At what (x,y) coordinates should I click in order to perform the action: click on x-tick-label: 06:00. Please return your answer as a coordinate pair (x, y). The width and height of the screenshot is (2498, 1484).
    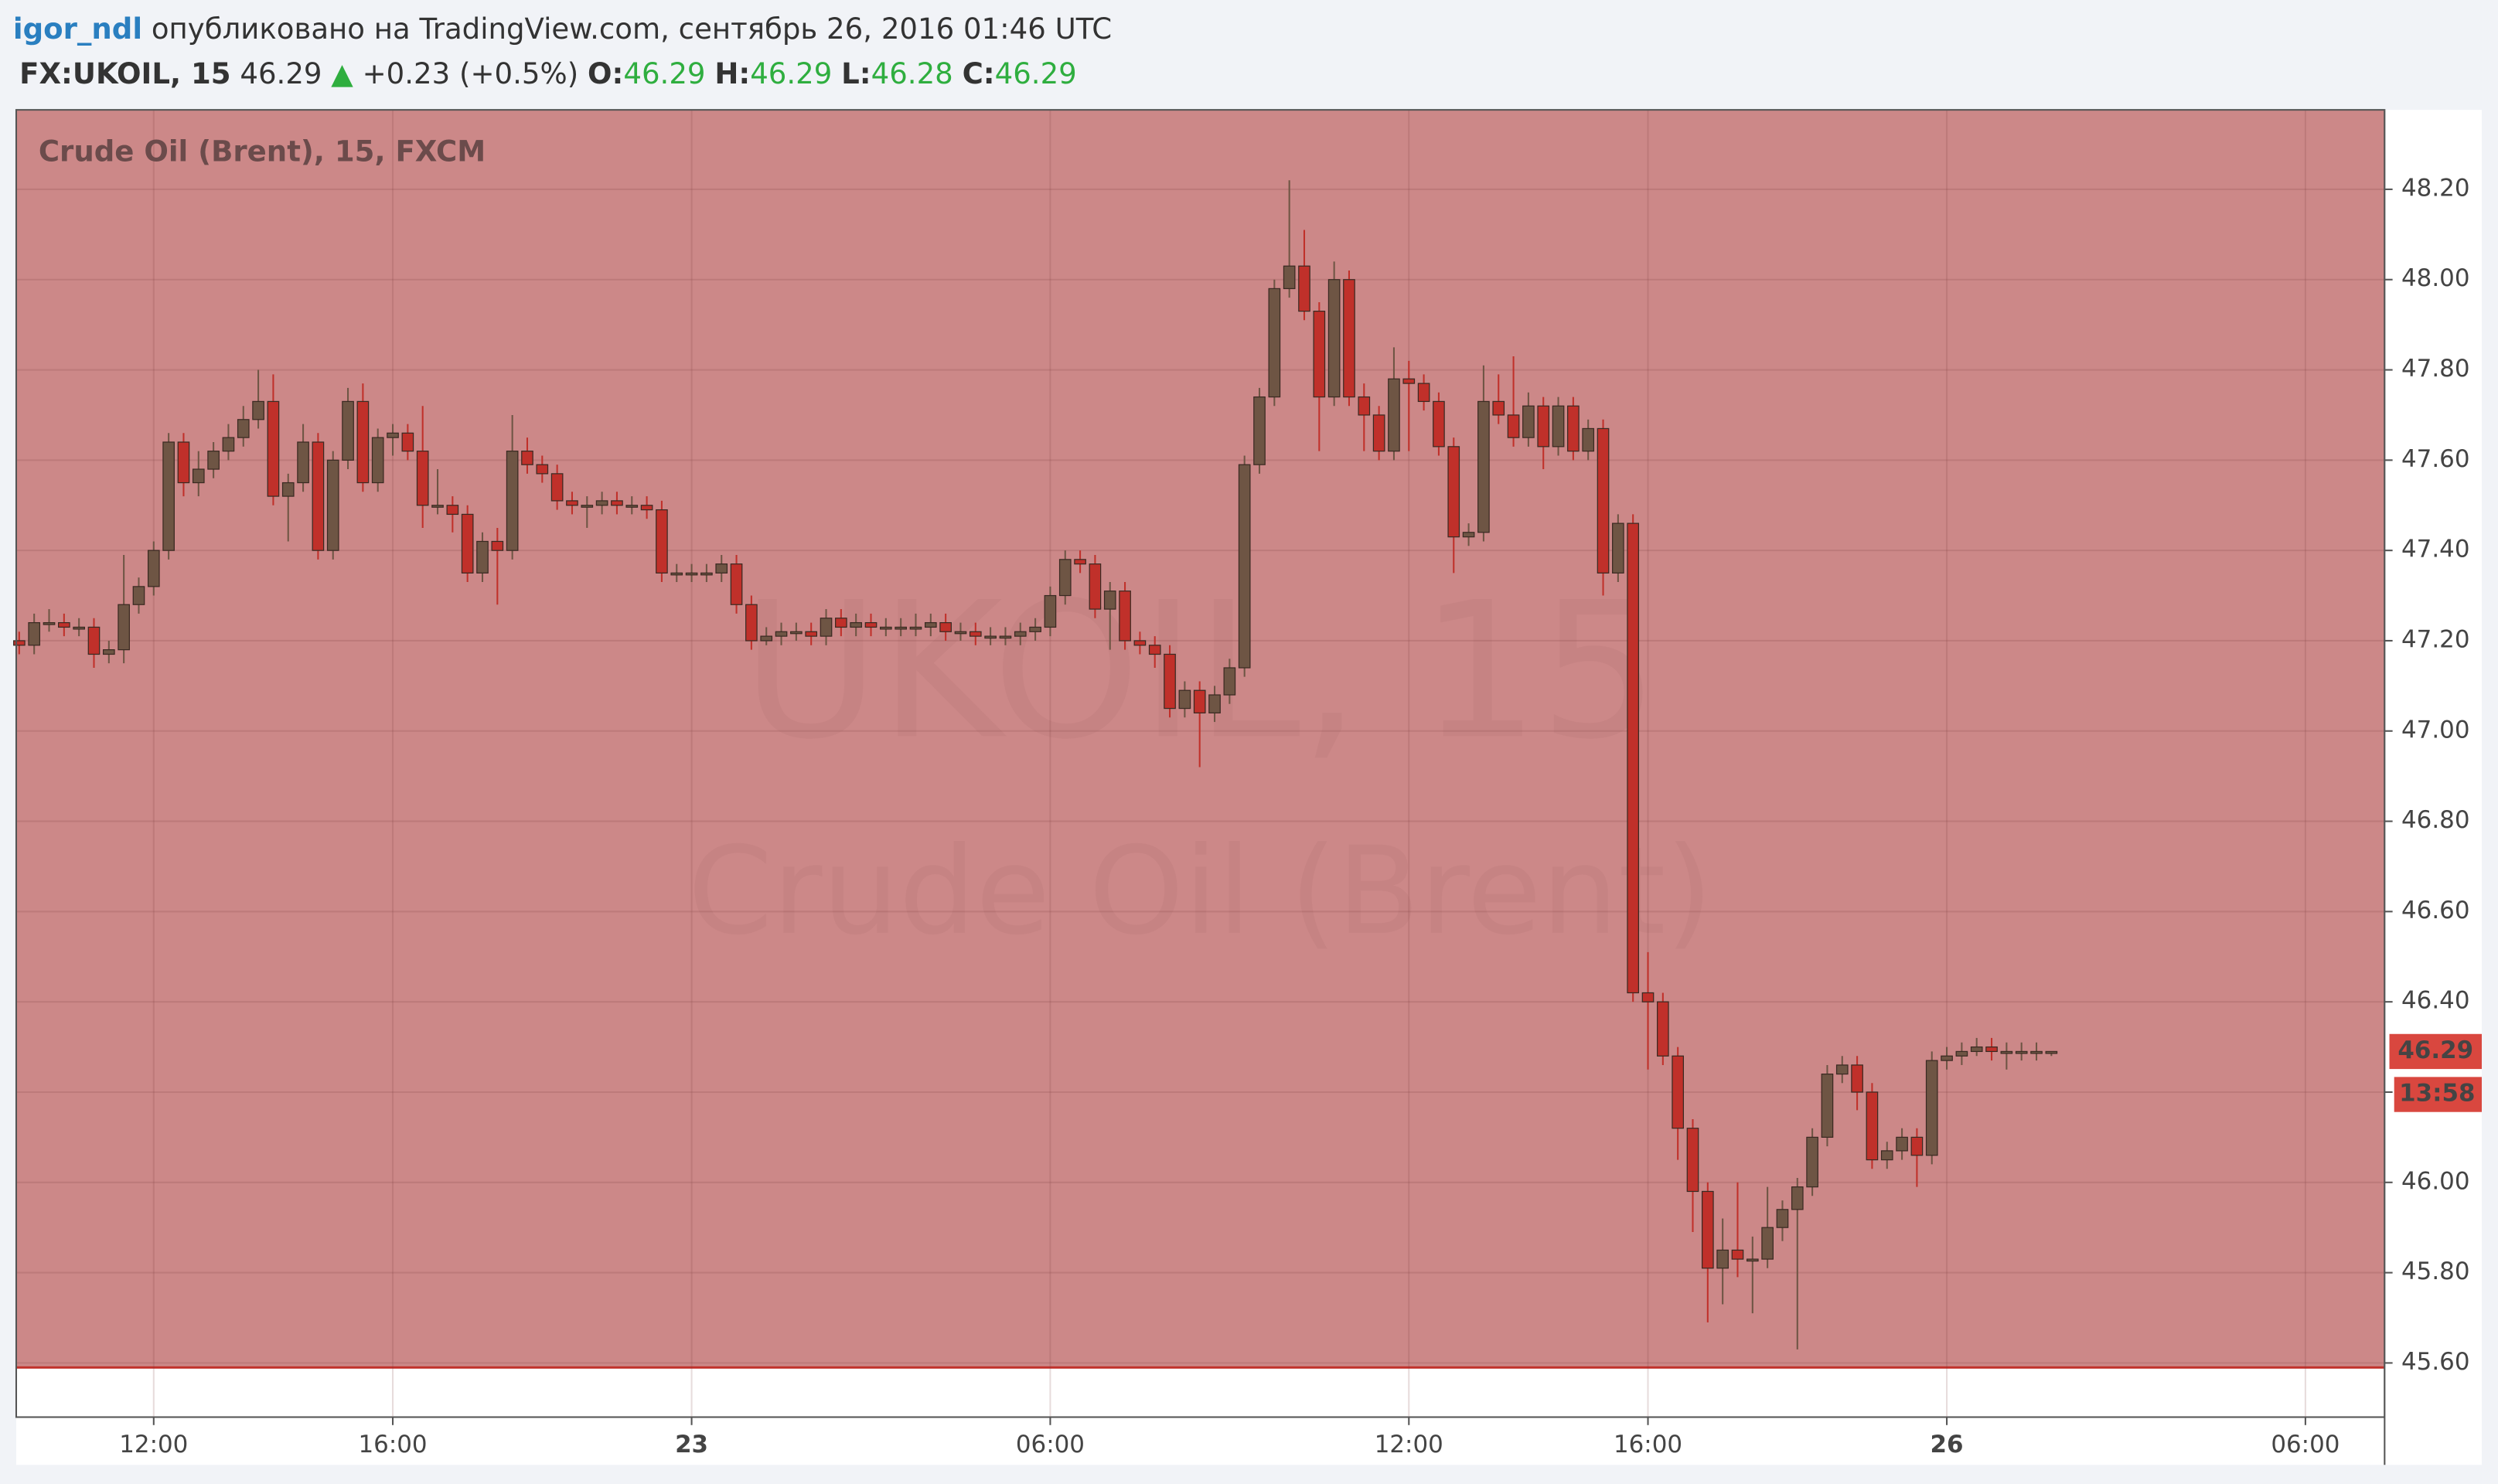
    Looking at the image, I should click on (1050, 1444).